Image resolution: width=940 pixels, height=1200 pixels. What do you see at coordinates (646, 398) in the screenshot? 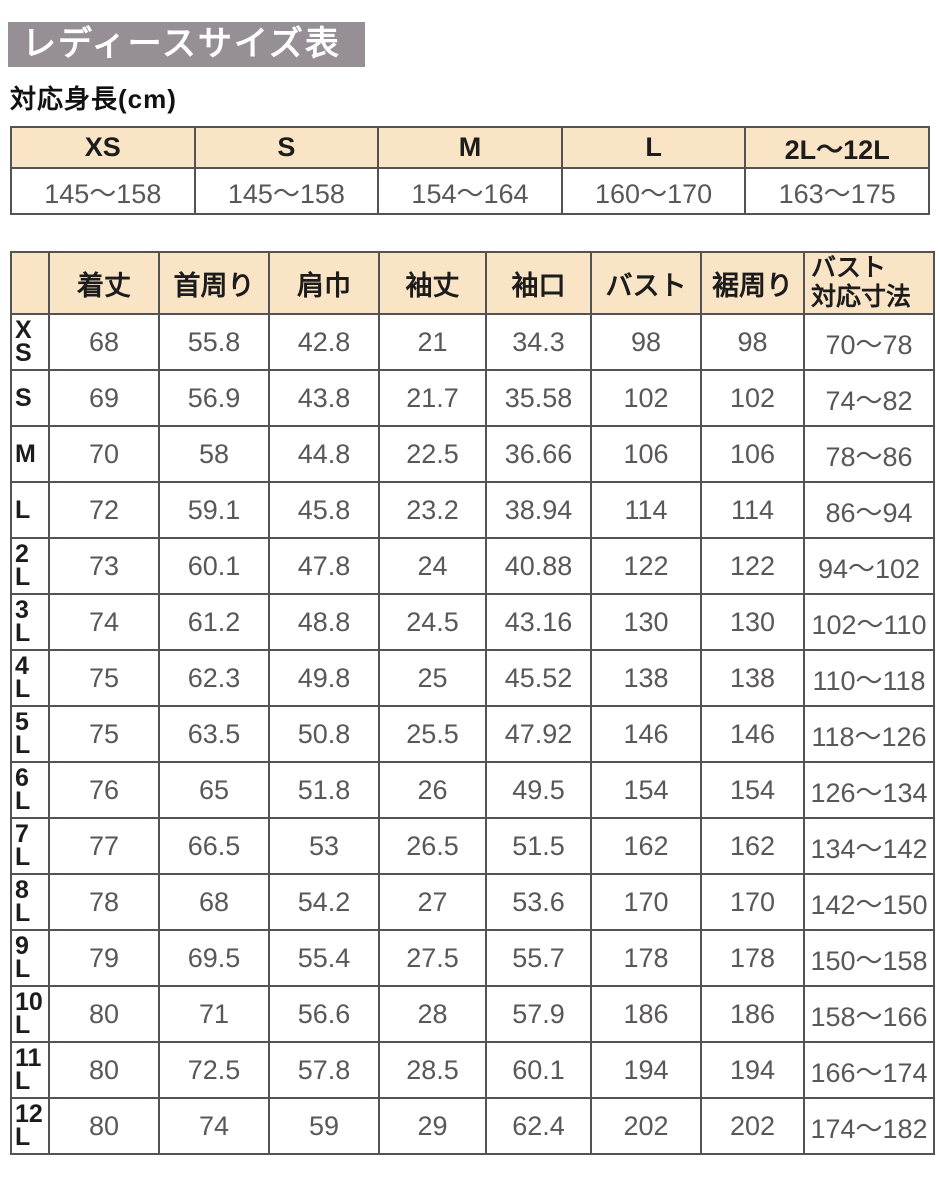
I see `cell-bust: 102` at bounding box center [646, 398].